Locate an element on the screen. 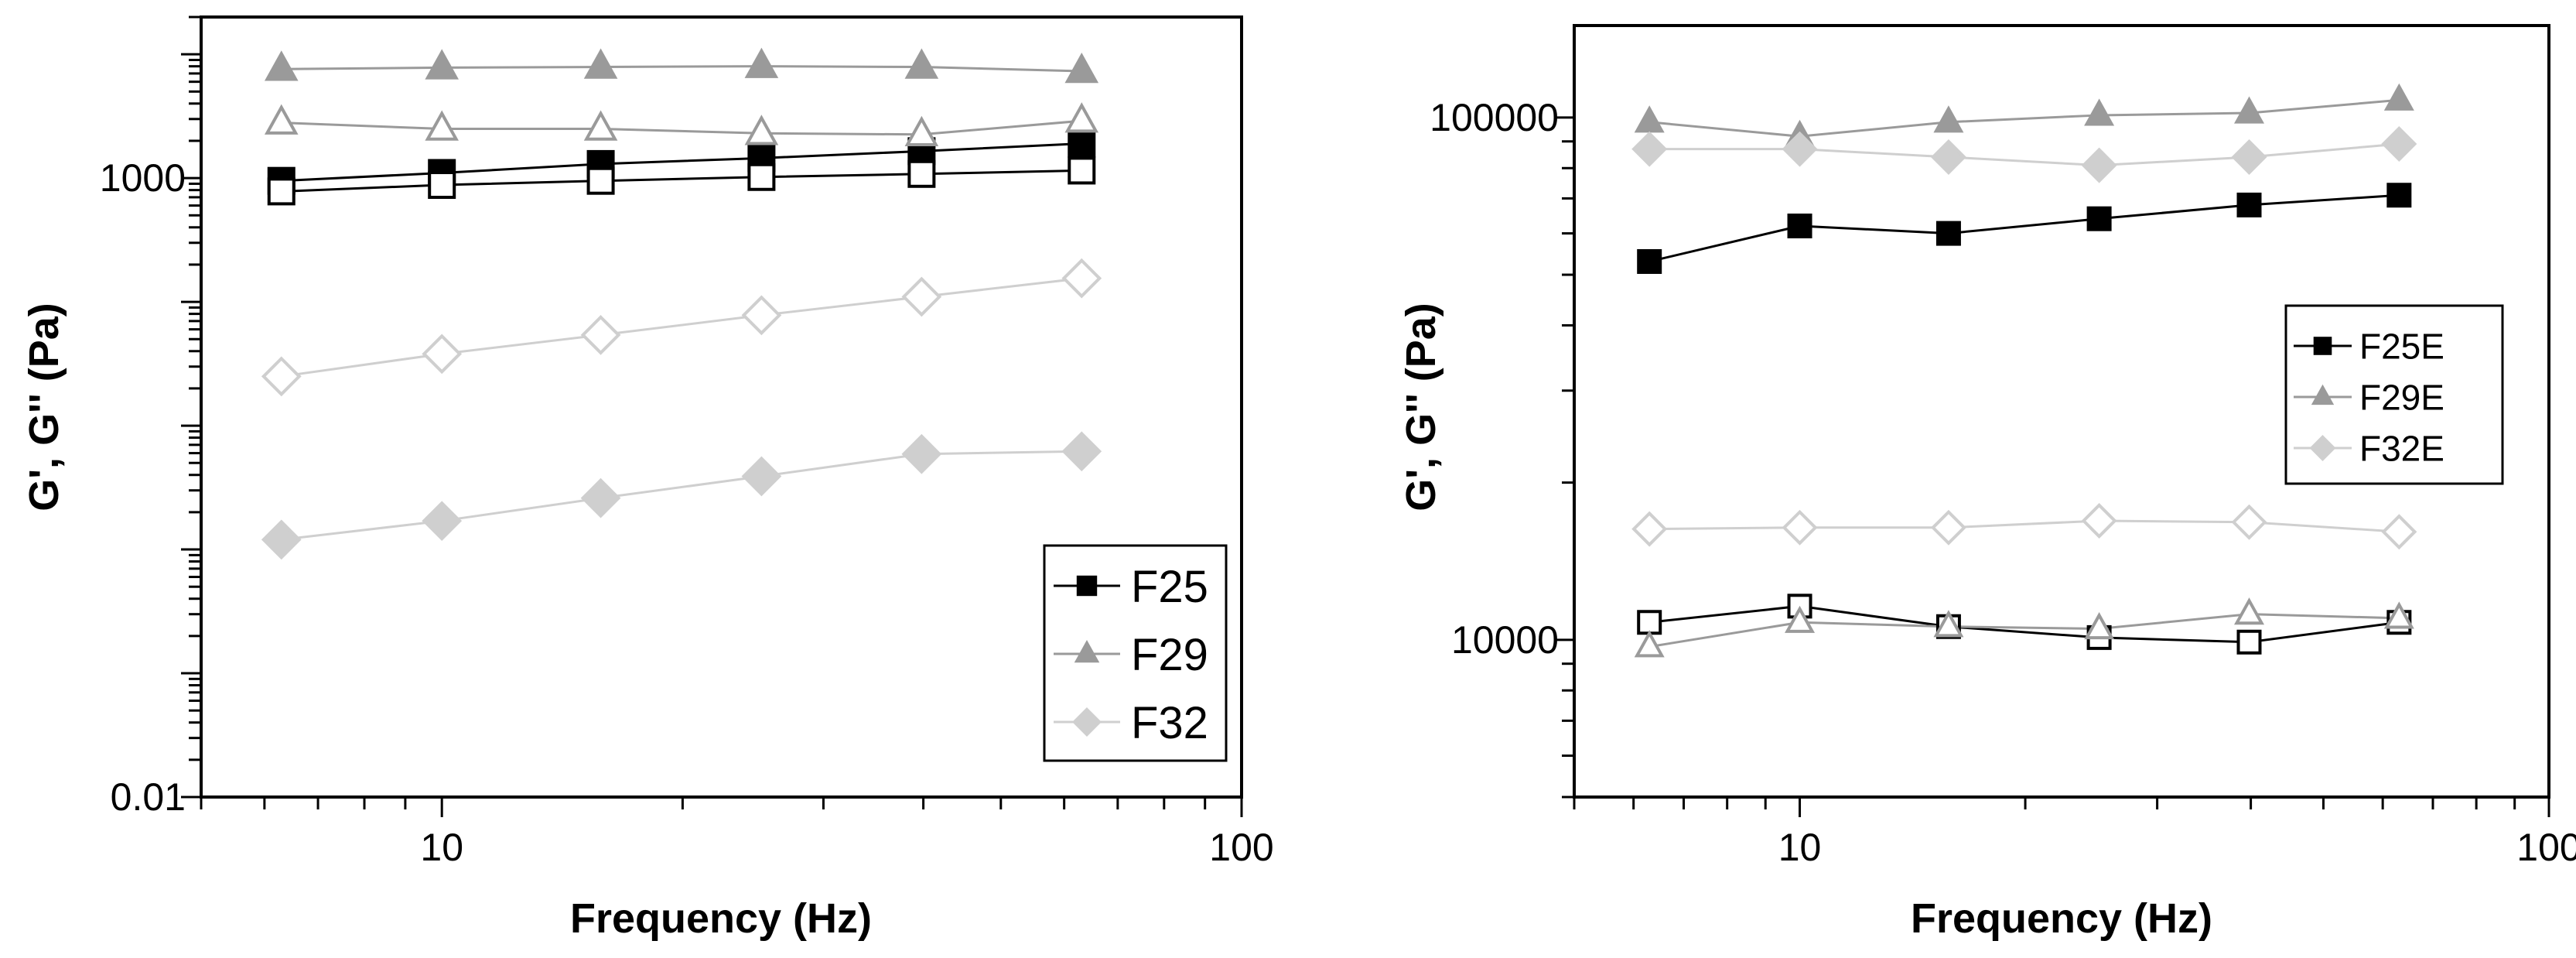 Image resolution: width=2576 pixels, height=958 pixels. y-tick-label: 0.01 is located at coordinates (148, 797).